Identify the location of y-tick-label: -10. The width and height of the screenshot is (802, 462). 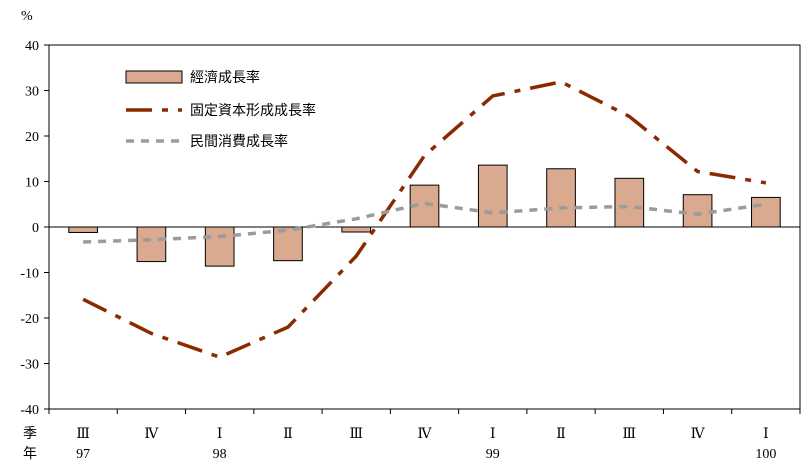
(29, 274).